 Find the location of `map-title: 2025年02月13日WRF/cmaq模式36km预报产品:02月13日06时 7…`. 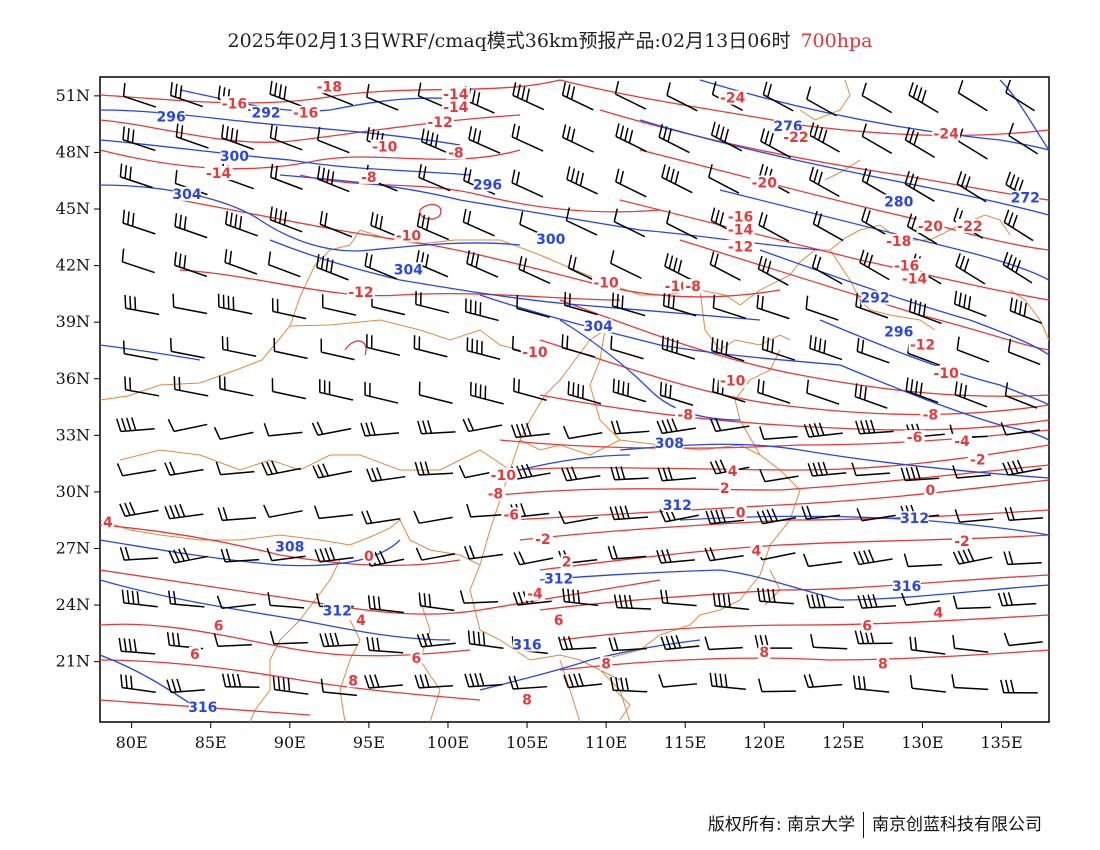

map-title: 2025年02月13日WRF/cmaq模式36km预报产品:02月13日06时 7… is located at coordinates (550, 39).